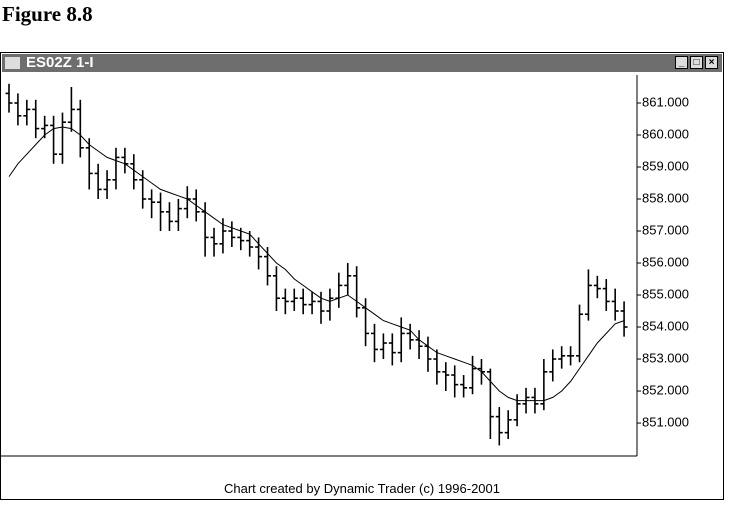 The width and height of the screenshot is (732, 506). What do you see at coordinates (60, 62) in the screenshot?
I see `window-title: ES02Z 1-I` at bounding box center [60, 62].